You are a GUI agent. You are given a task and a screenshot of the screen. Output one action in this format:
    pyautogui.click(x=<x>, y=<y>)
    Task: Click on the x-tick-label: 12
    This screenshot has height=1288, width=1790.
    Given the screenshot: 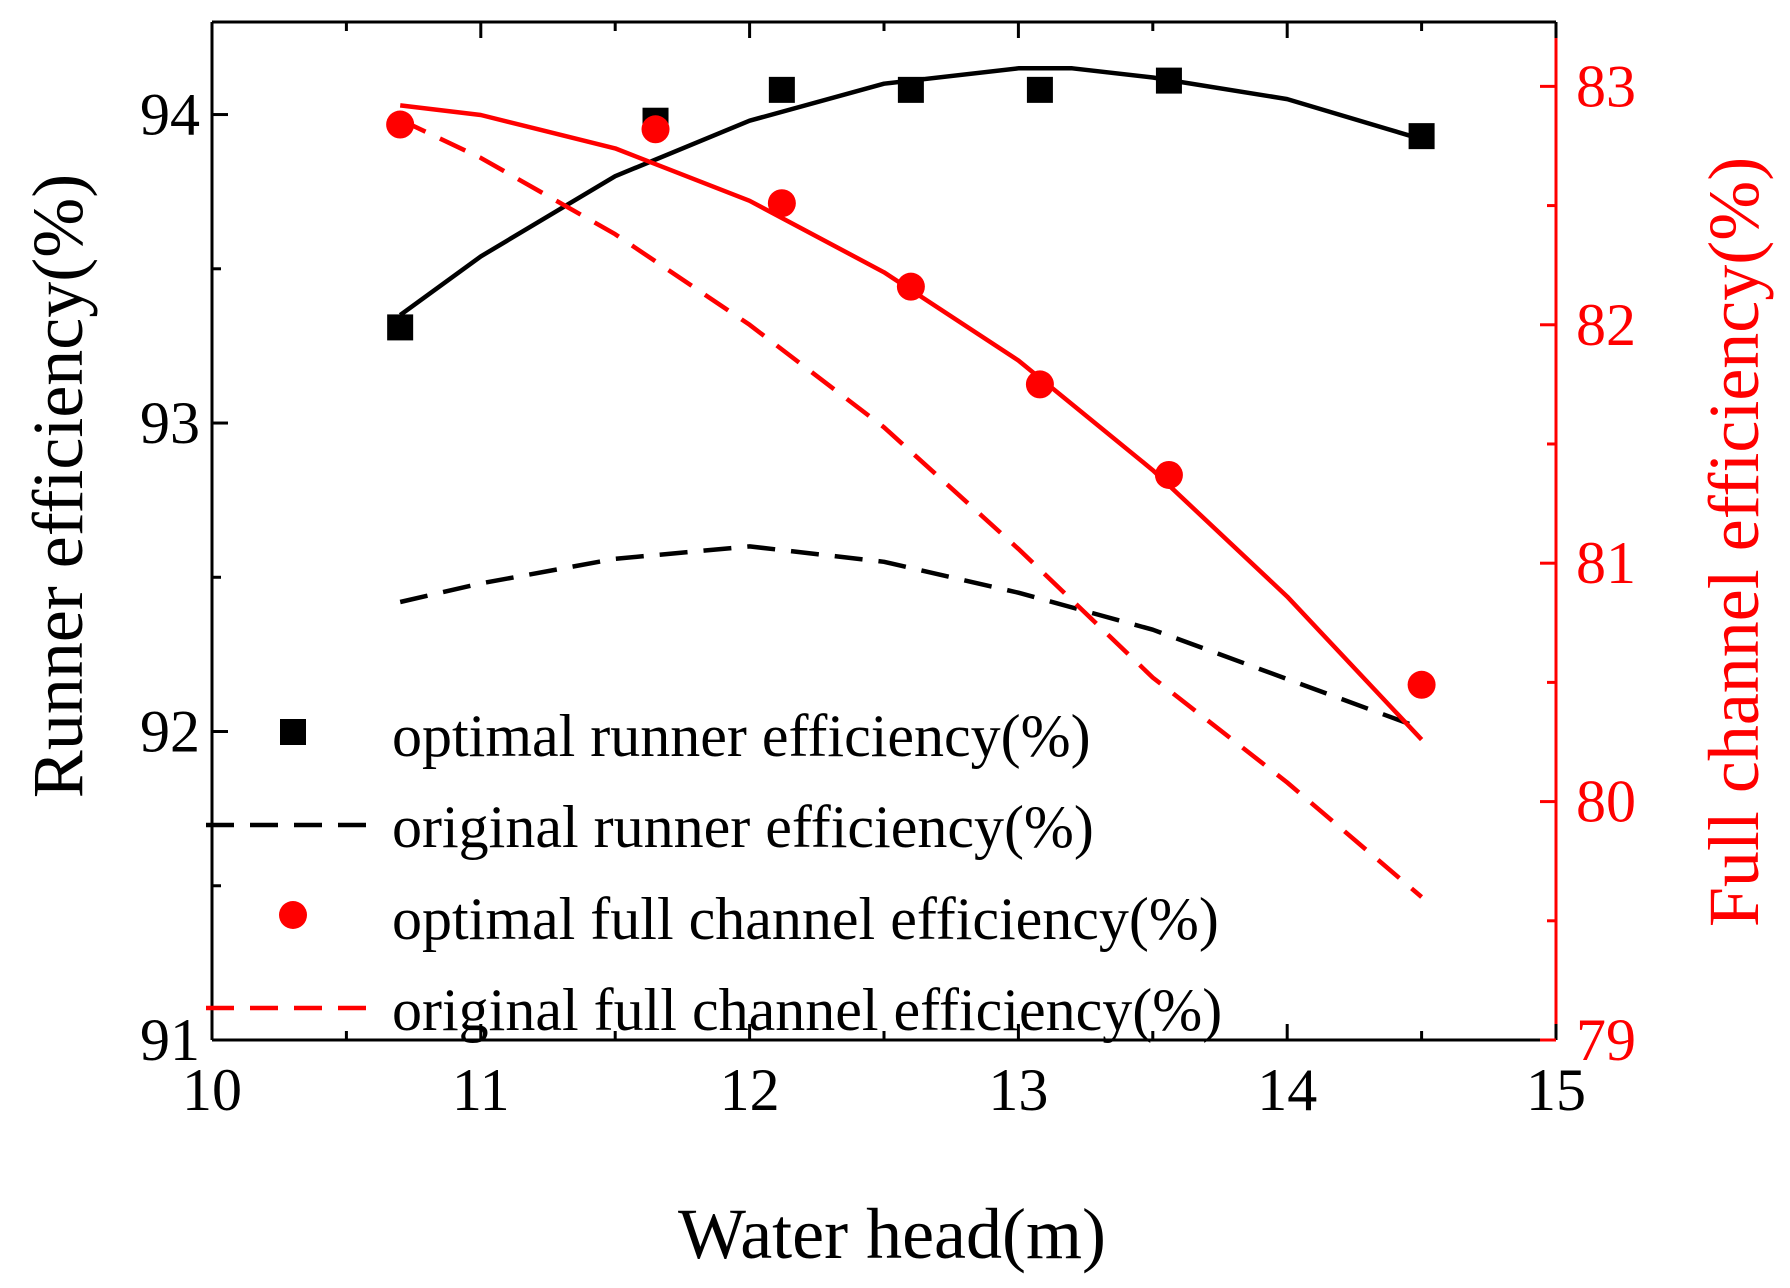 What is the action you would take?
    pyautogui.click(x=750, y=1090)
    